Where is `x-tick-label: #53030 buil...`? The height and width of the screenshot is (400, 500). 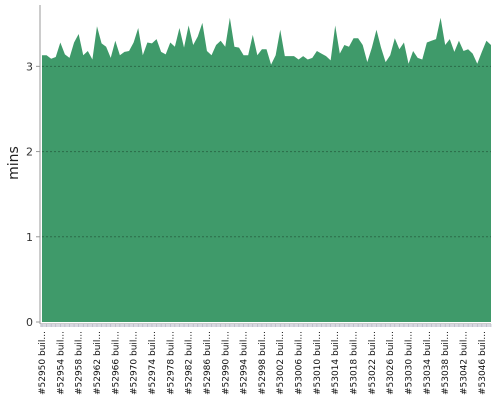 x-tick-label: #53030 buil... is located at coordinates (410, 363).